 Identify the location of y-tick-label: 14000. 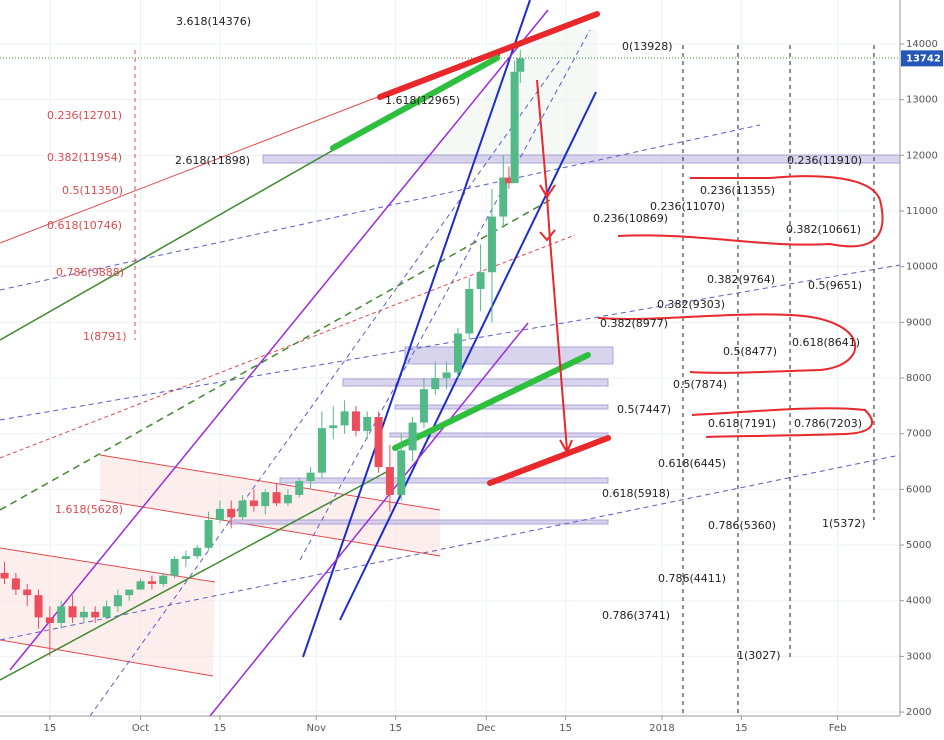
(922, 44).